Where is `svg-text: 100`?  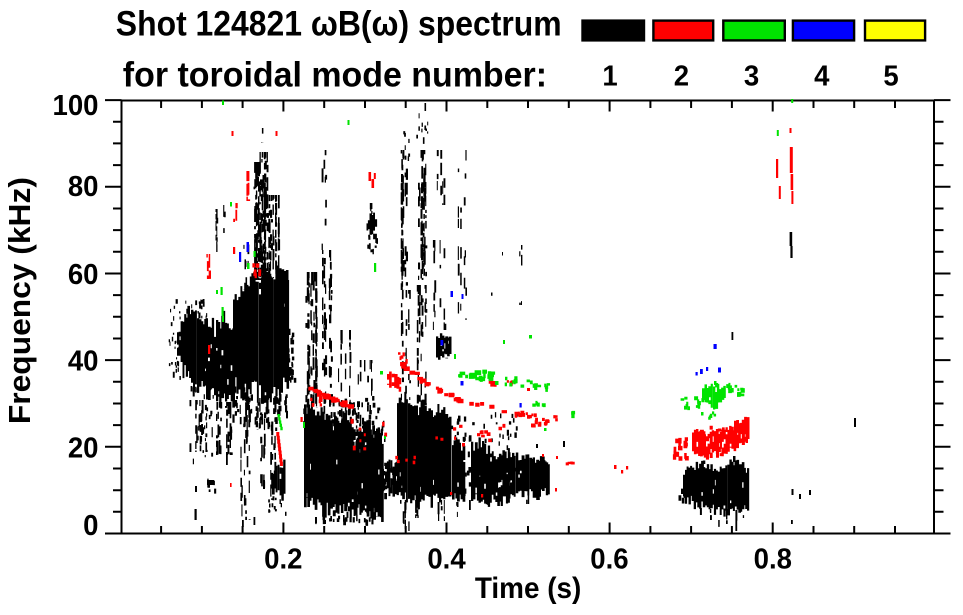
svg-text: 100 is located at coordinates (76, 105).